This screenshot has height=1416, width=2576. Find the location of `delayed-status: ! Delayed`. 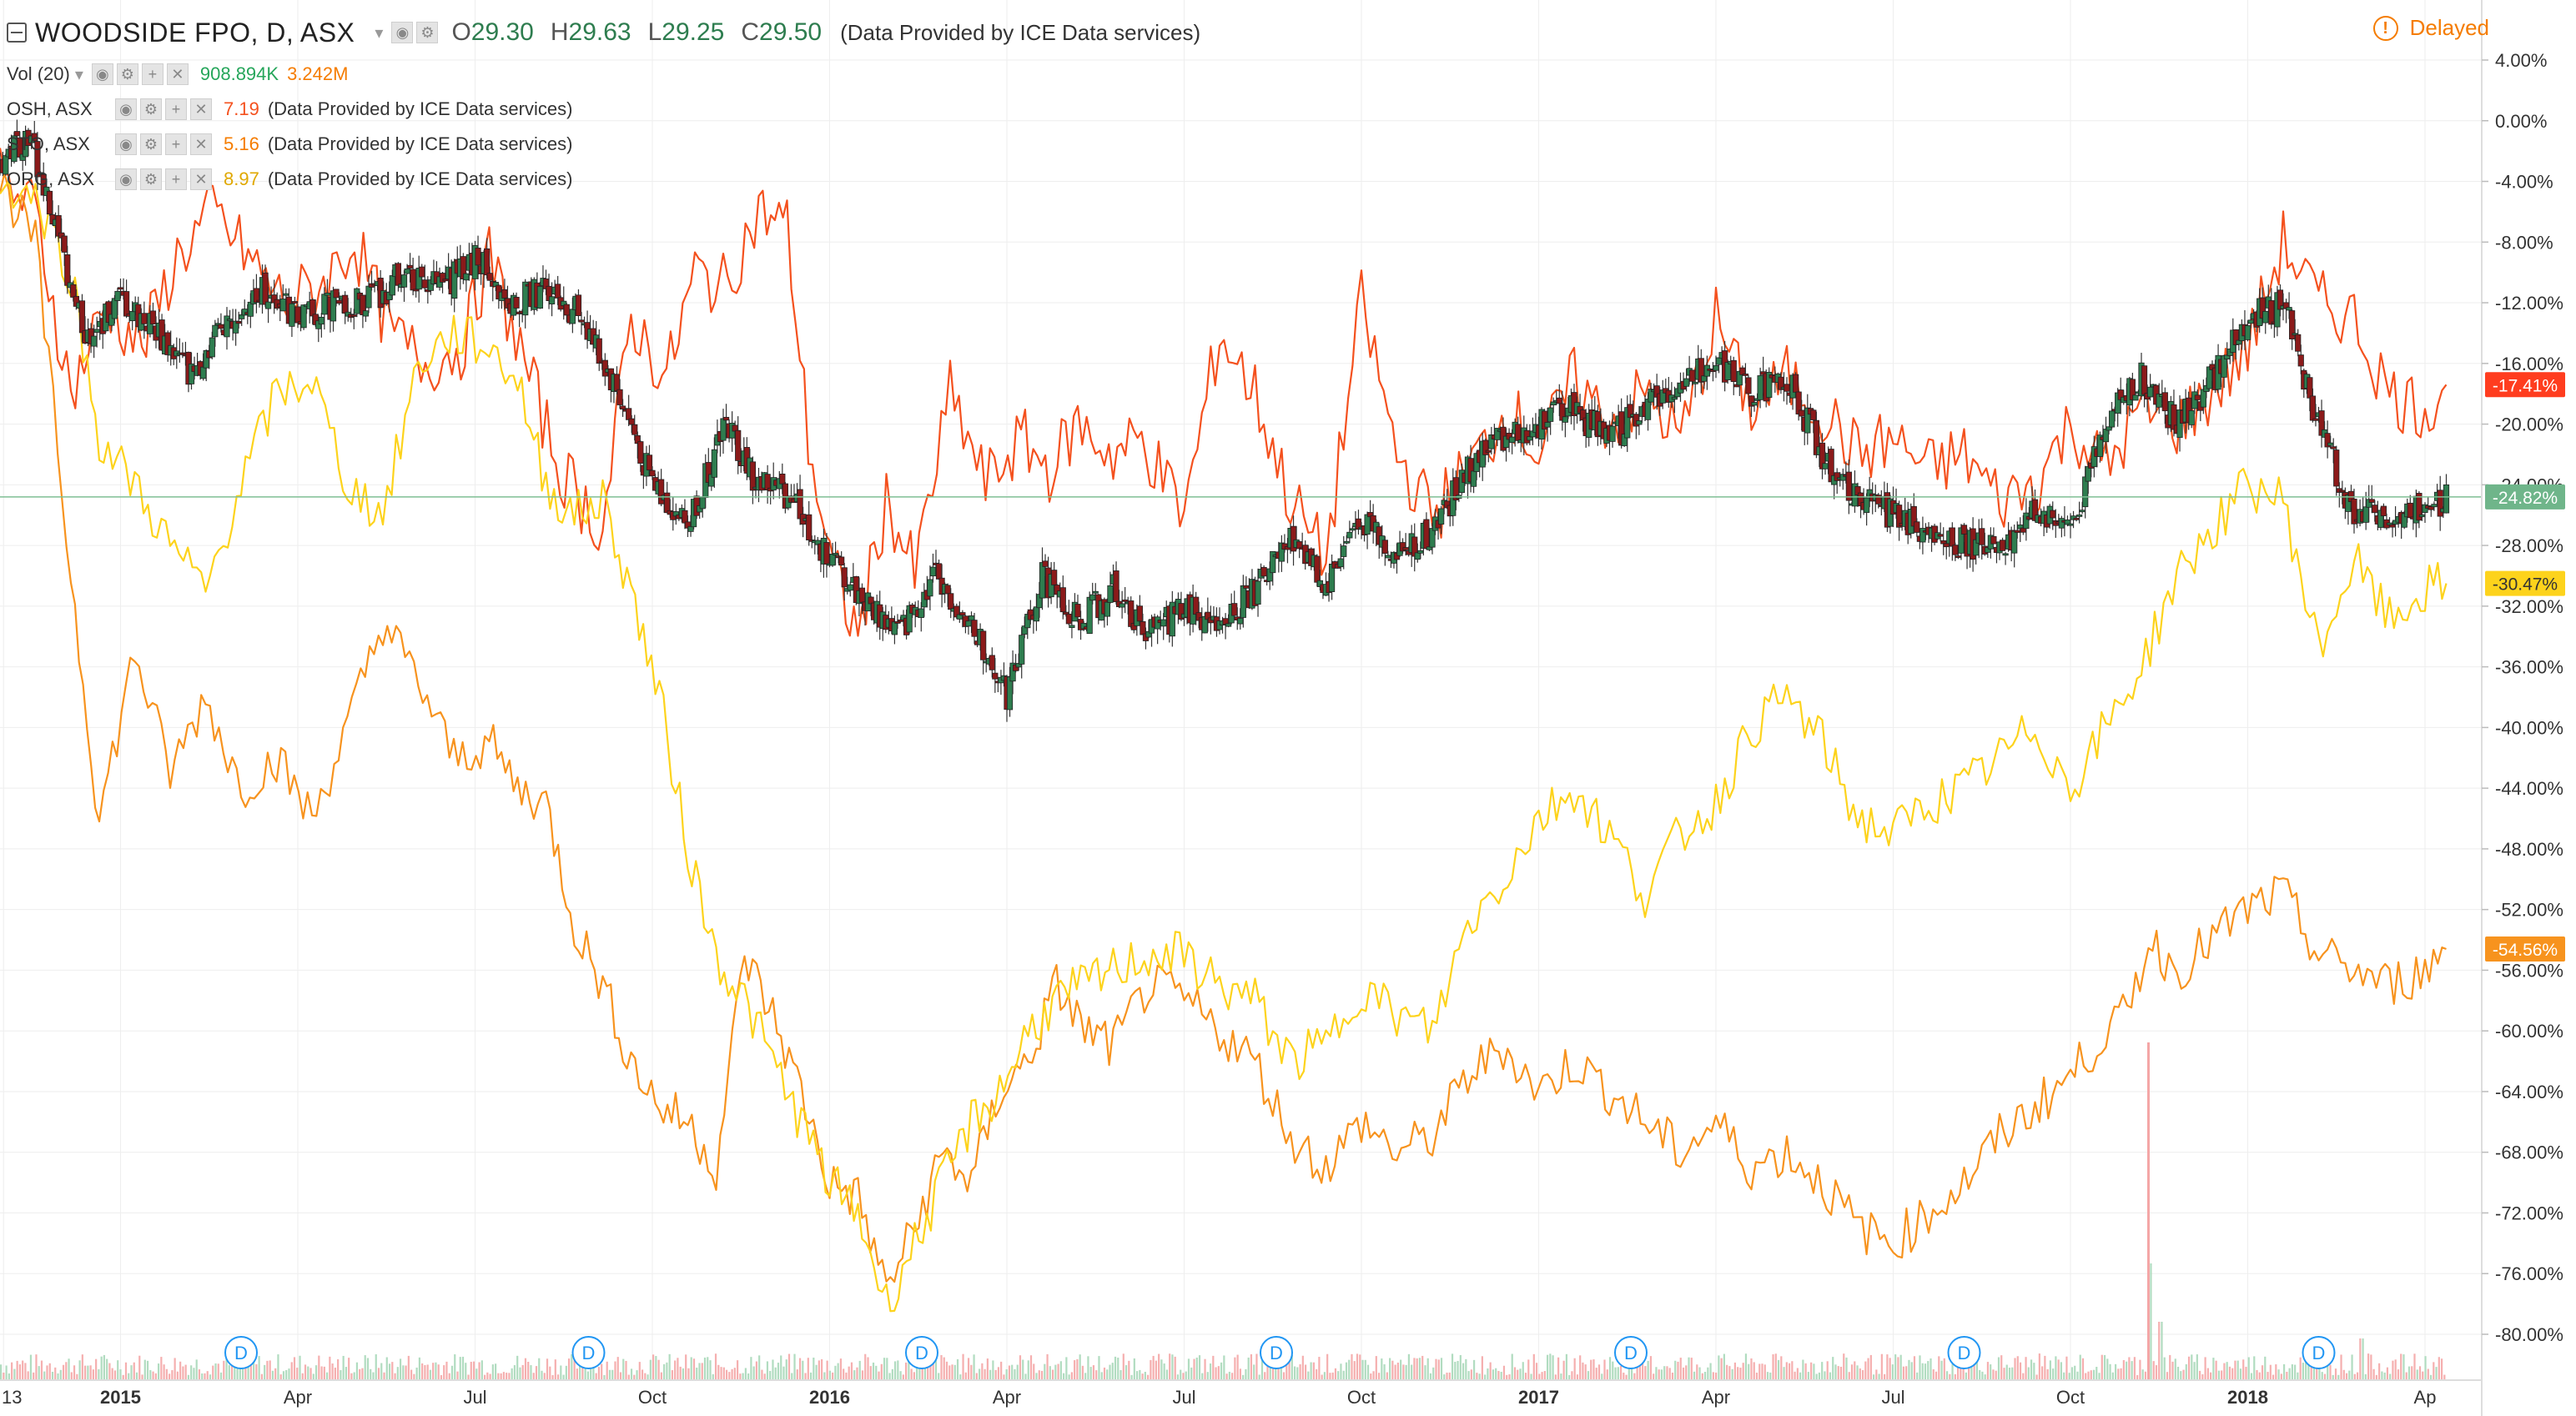

delayed-status: ! Delayed is located at coordinates (2430, 28).